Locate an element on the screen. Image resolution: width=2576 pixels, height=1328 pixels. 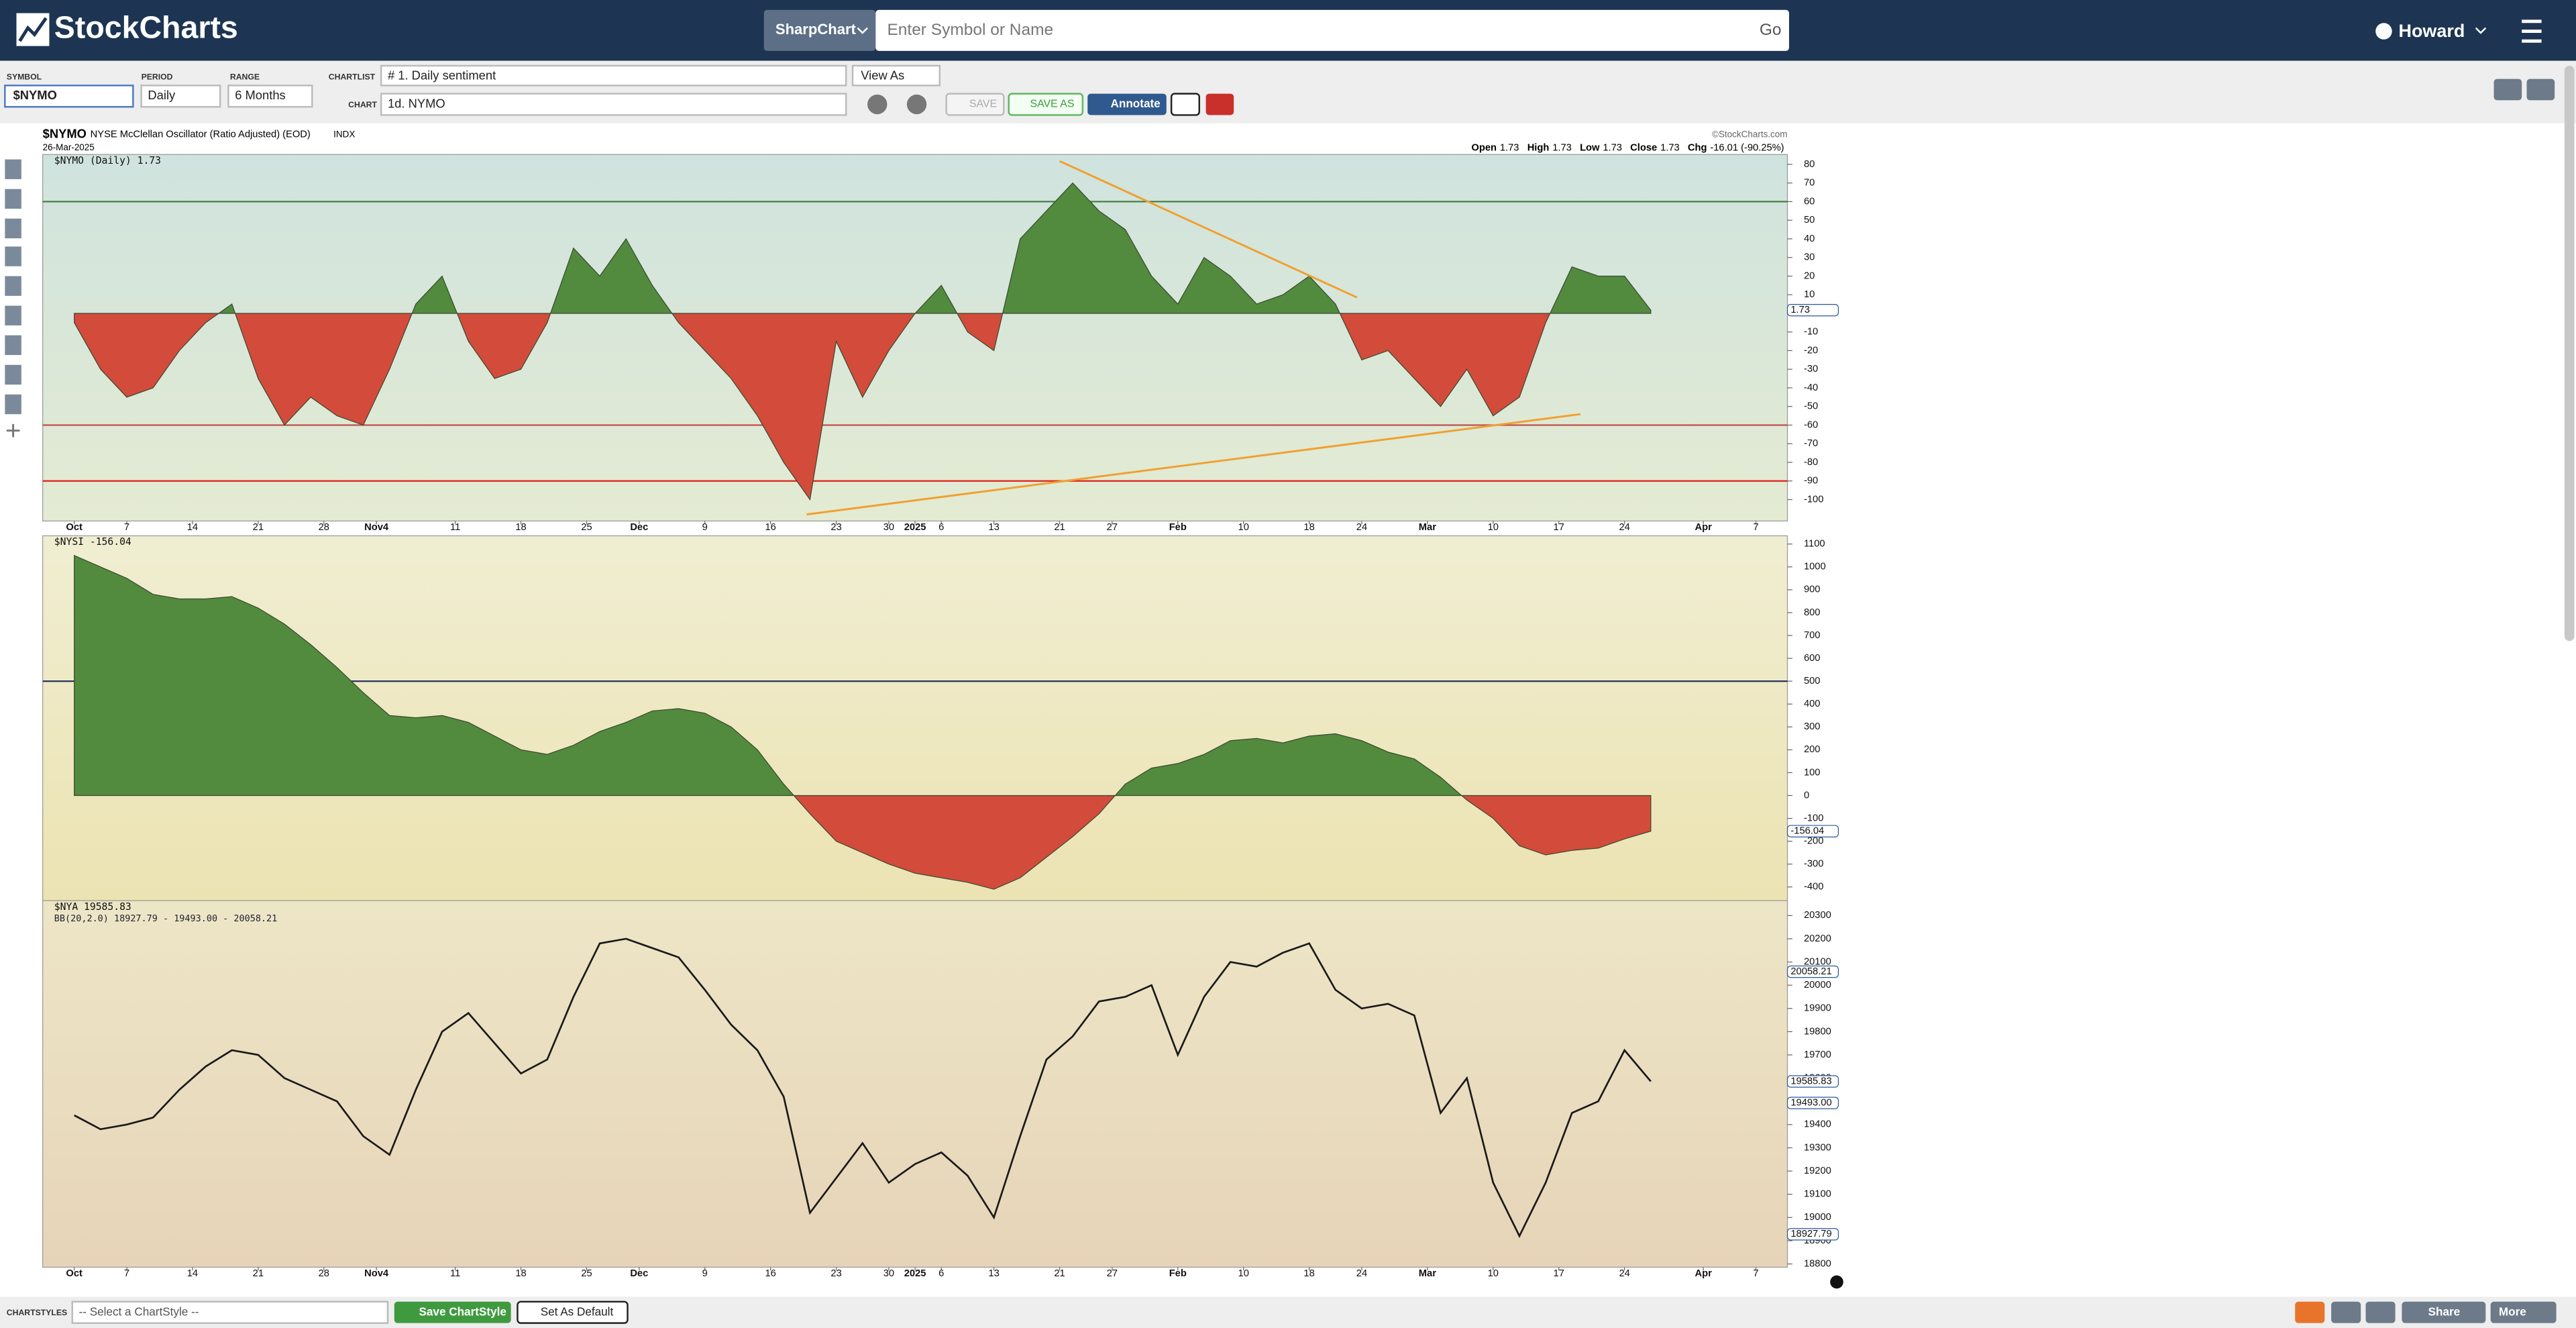
delete-button is located at coordinates (1219, 104).